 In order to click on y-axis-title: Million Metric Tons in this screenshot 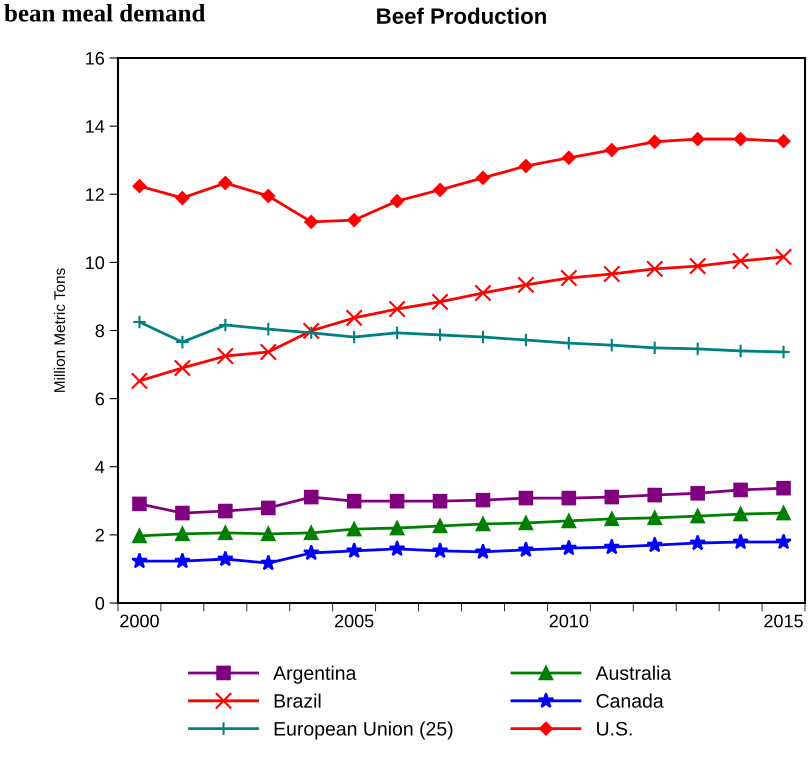, I will do `click(60, 330)`.